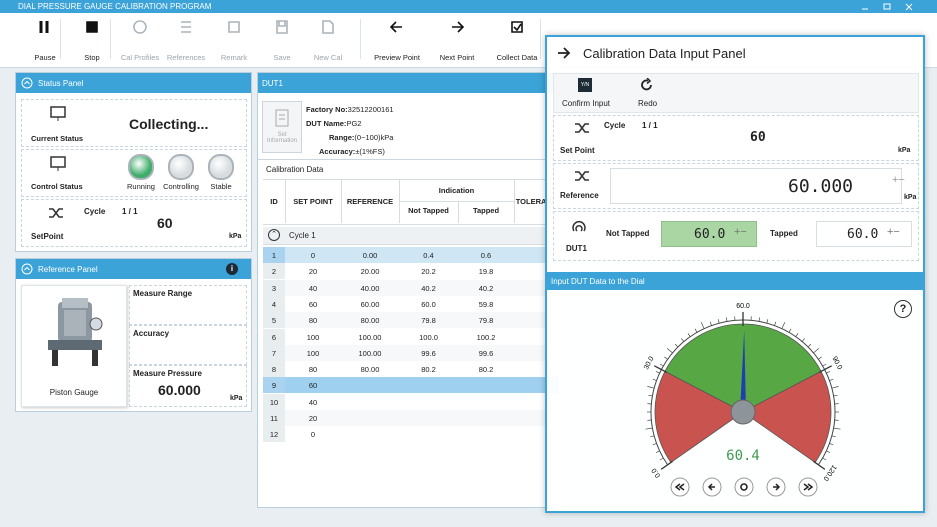 This screenshot has width=937, height=527. Describe the element at coordinates (864, 234) in the screenshot. I see `tapped-input: 60.0 +−` at that location.